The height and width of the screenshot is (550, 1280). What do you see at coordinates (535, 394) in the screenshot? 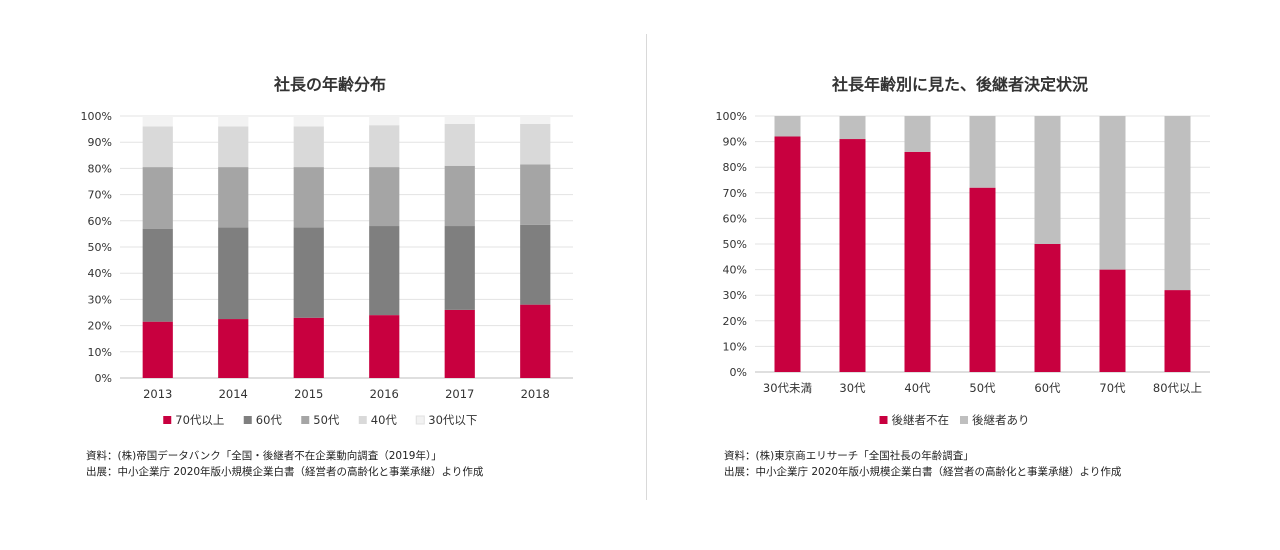
I see `x-tick-label: 2018` at bounding box center [535, 394].